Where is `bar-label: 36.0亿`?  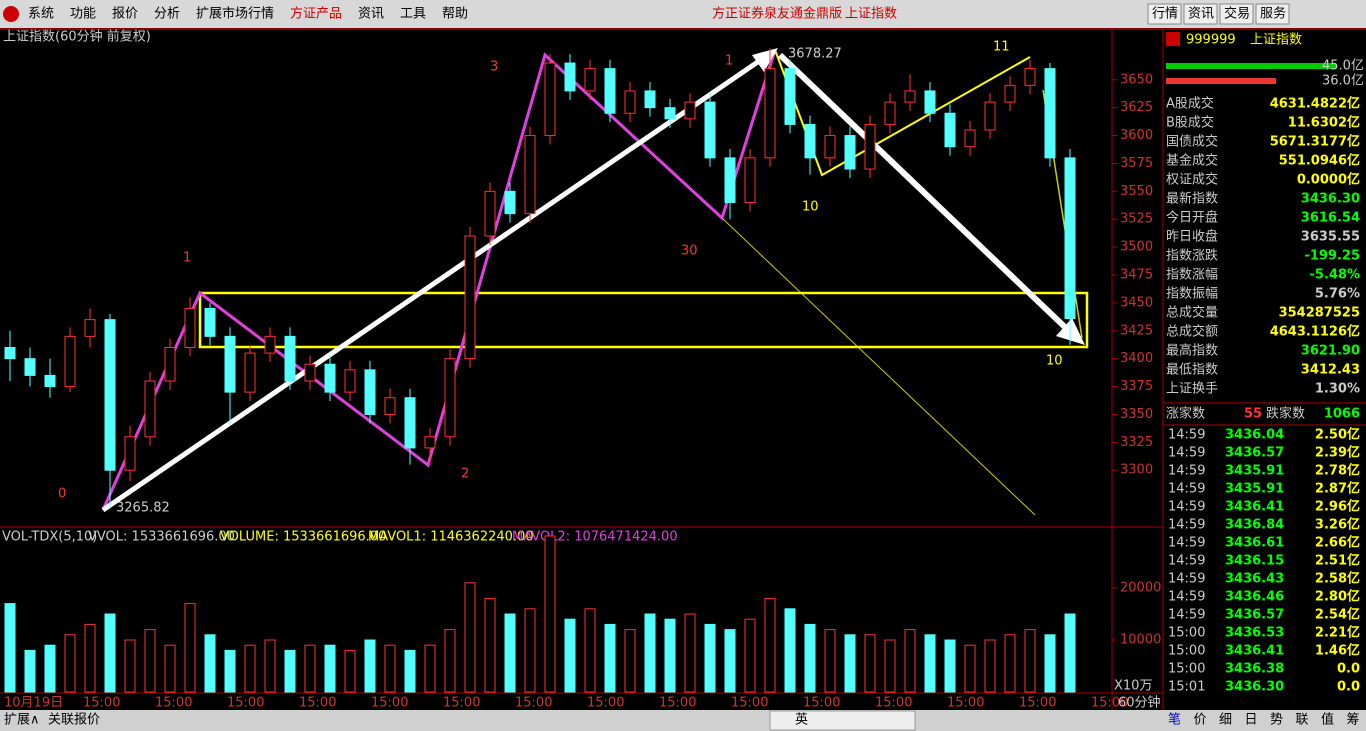
bar-label: 36.0亿 is located at coordinates (1343, 81).